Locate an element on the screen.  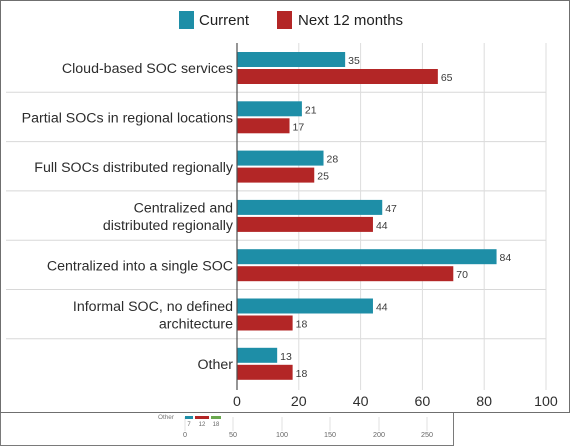
x-tick-label: 100 is located at coordinates (546, 402).